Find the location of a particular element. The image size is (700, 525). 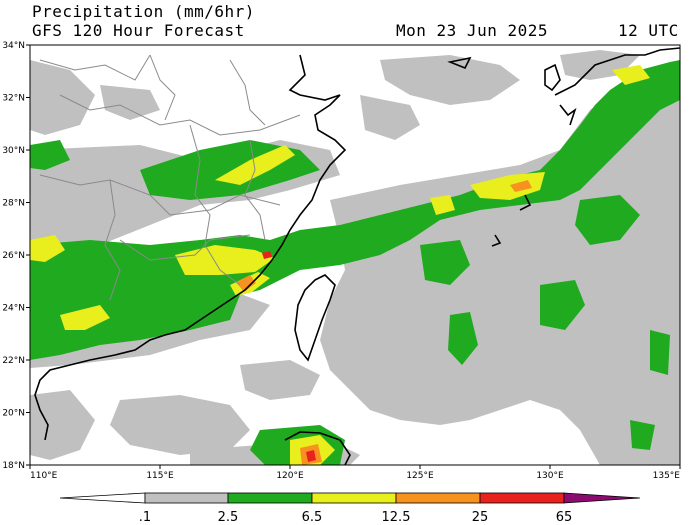

lon-tick-label: 125°E is located at coordinates (420, 476).